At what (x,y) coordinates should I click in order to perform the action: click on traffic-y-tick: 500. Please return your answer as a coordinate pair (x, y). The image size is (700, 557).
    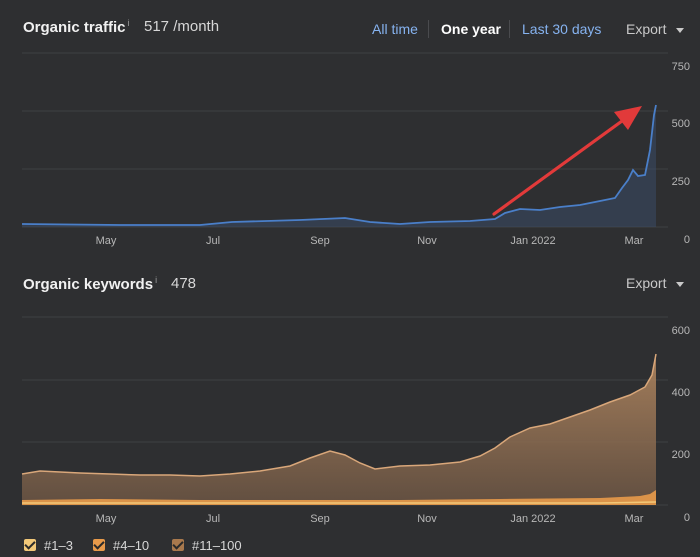
    Looking at the image, I should click on (681, 124).